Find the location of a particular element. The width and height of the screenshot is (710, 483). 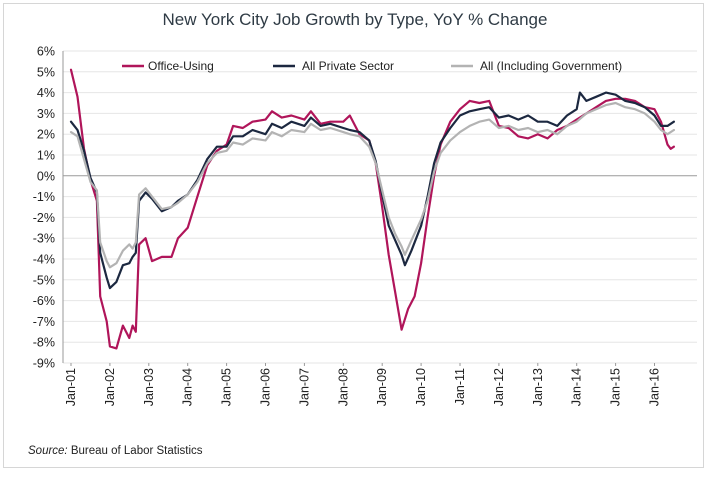

y-tick-label: 2% is located at coordinates (46, 135).